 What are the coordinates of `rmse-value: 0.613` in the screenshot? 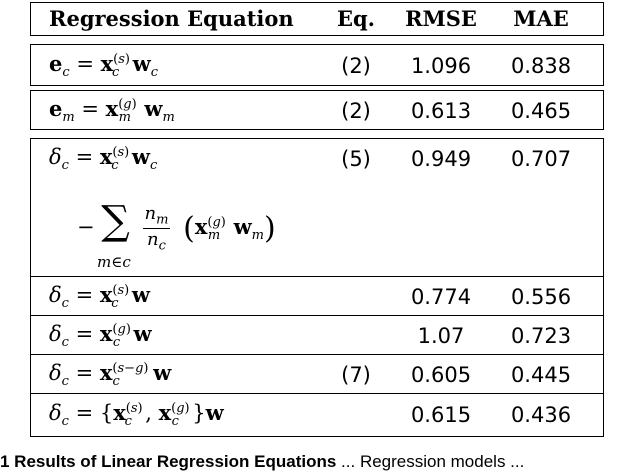 It's located at (441, 111).